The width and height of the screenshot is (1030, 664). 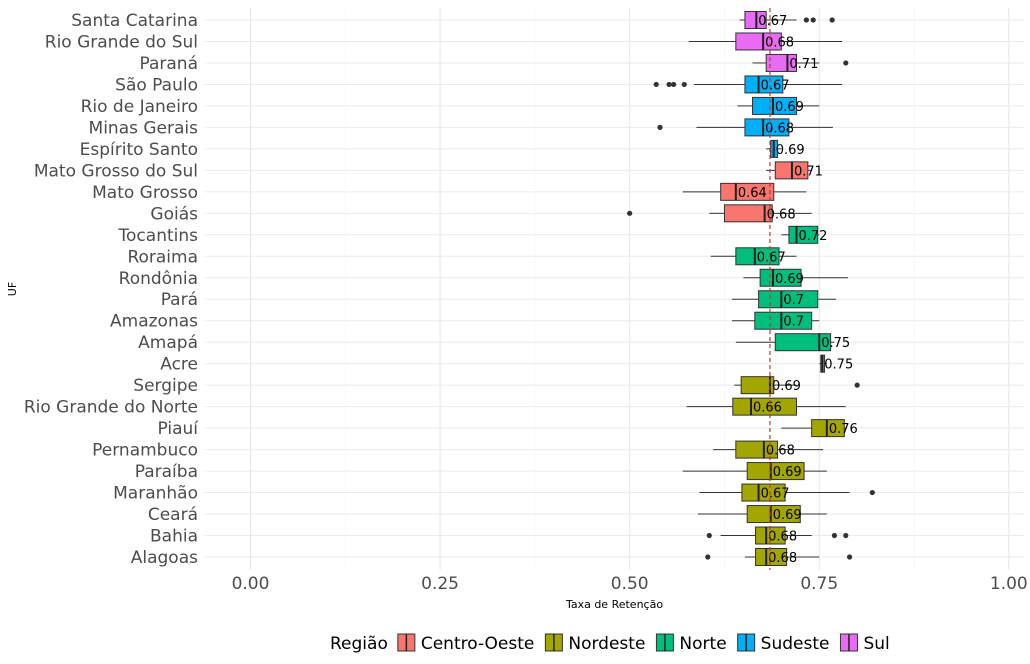 I want to click on box-roraima: 0.67, so click(x=753, y=256).